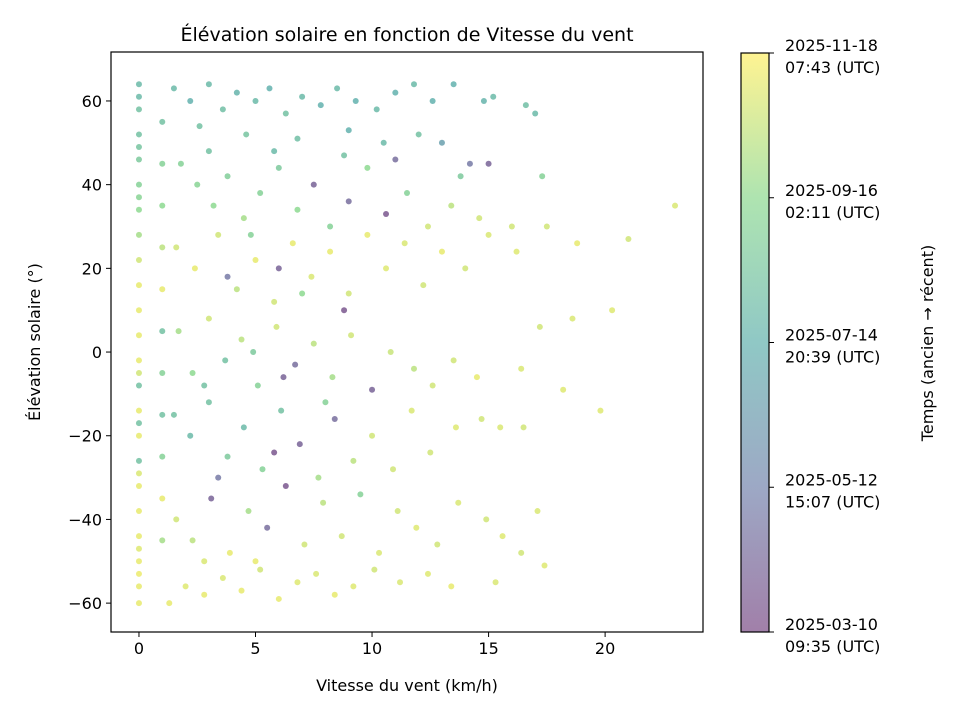 This screenshot has height=724, width=960. Describe the element at coordinates (605, 648) in the screenshot. I see `x-tick-label: 20` at that location.